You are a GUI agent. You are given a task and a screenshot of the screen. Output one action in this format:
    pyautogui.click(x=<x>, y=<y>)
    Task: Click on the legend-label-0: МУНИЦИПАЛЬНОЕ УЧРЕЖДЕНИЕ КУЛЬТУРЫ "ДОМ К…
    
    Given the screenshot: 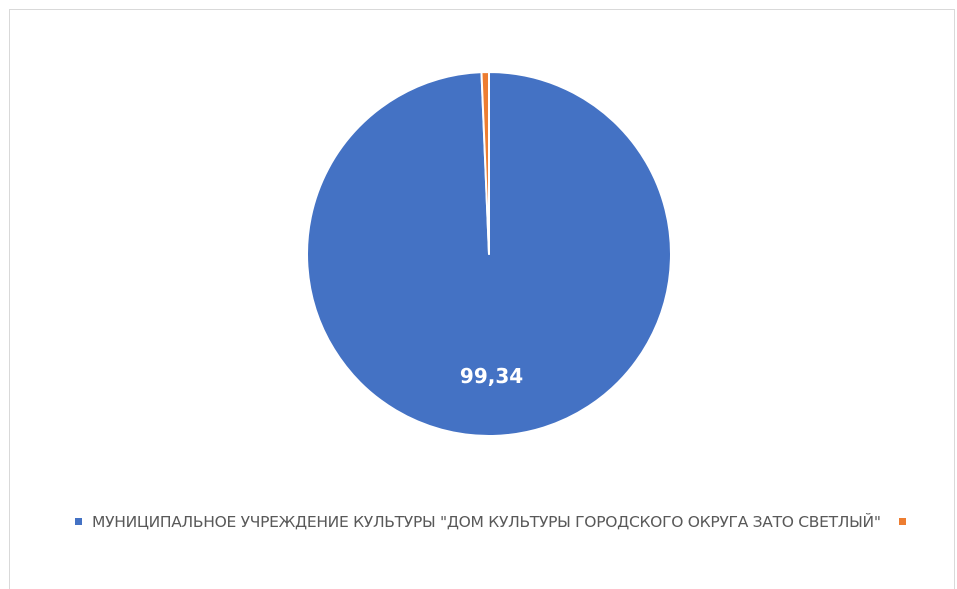 What is the action you would take?
    pyautogui.click(x=486, y=522)
    